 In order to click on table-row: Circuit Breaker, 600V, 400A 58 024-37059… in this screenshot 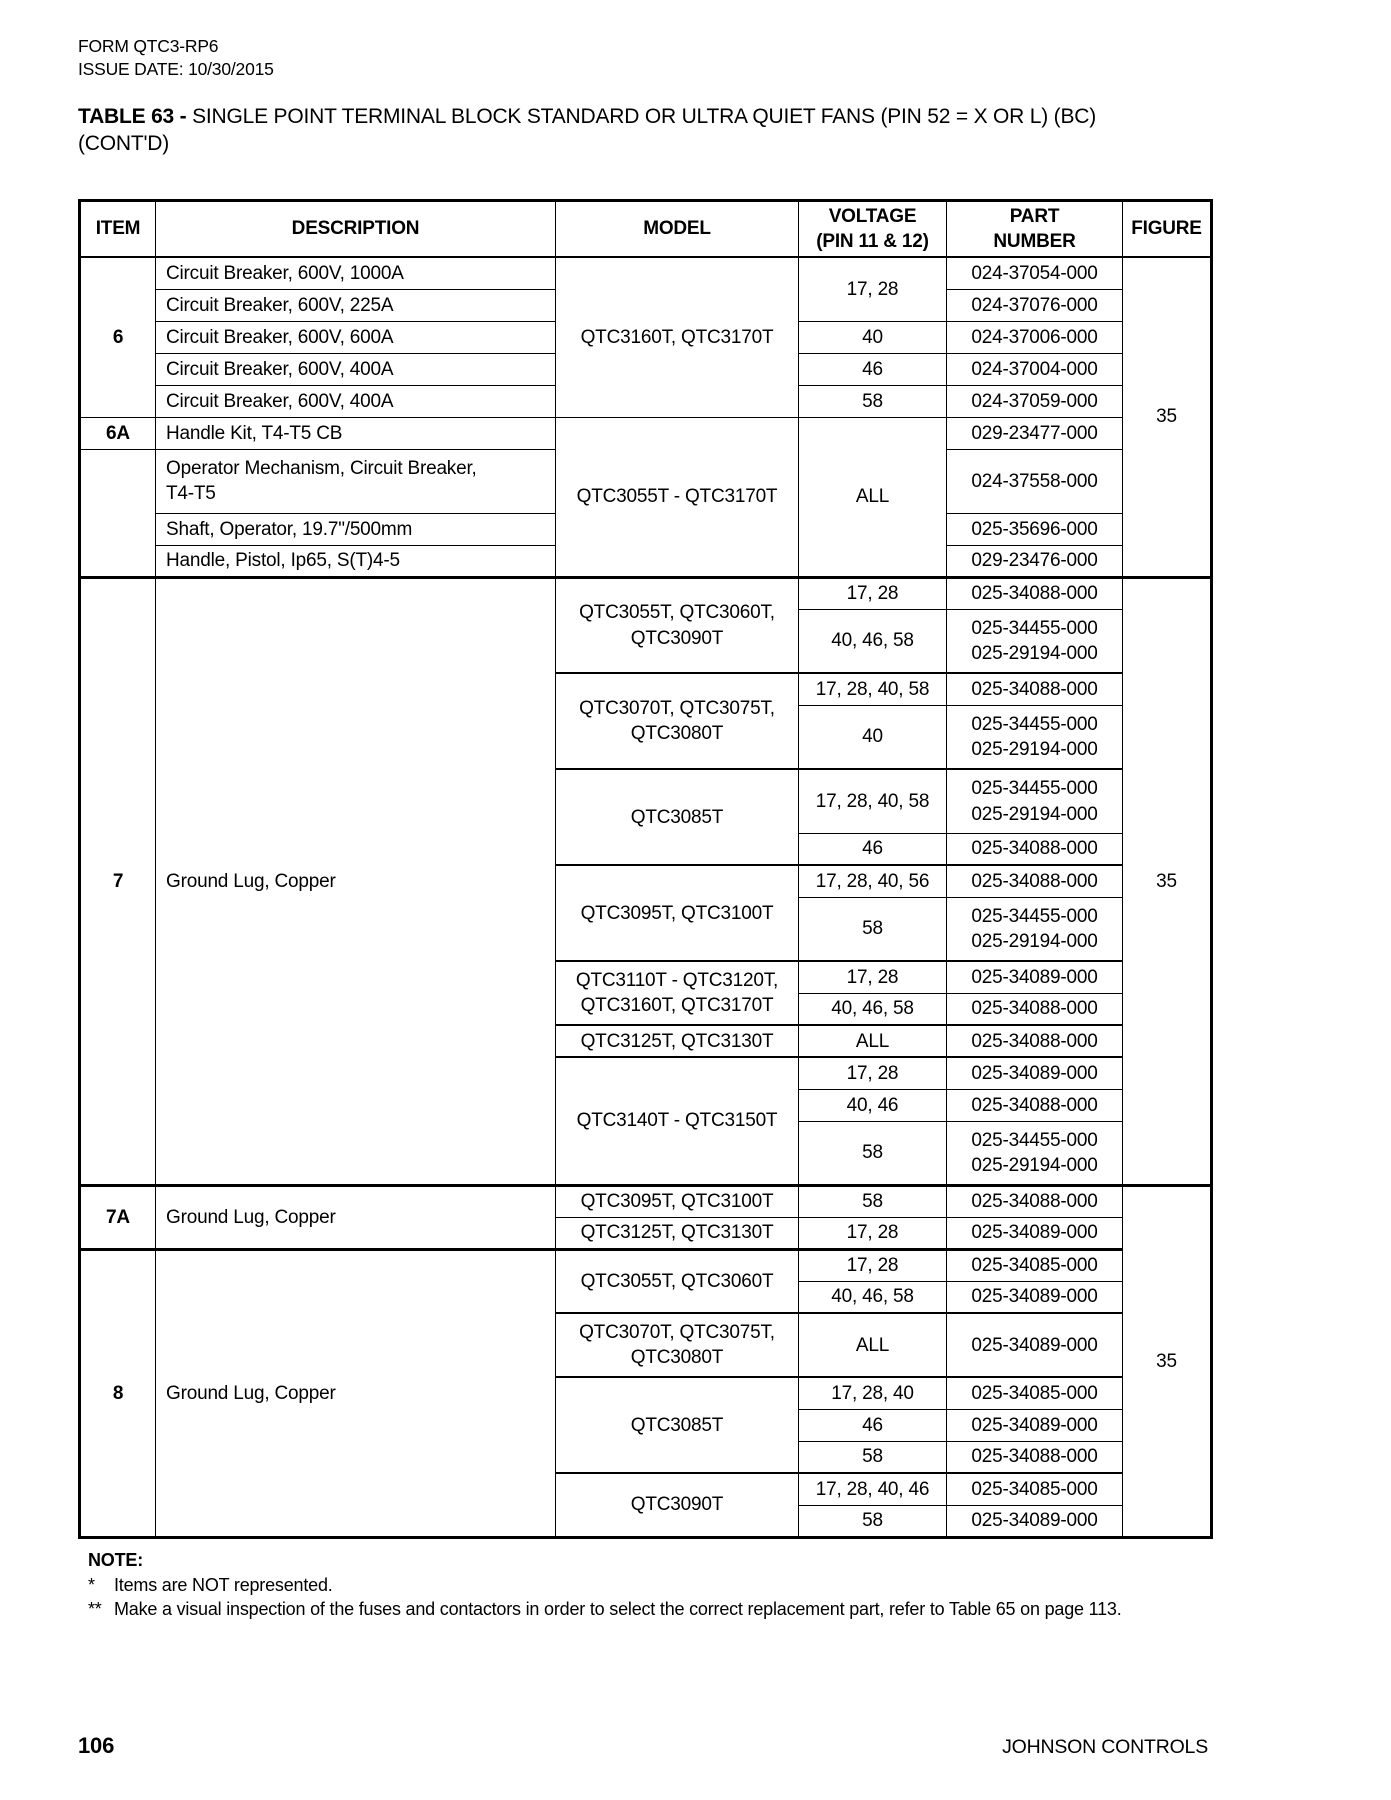, I will do `click(646, 401)`.